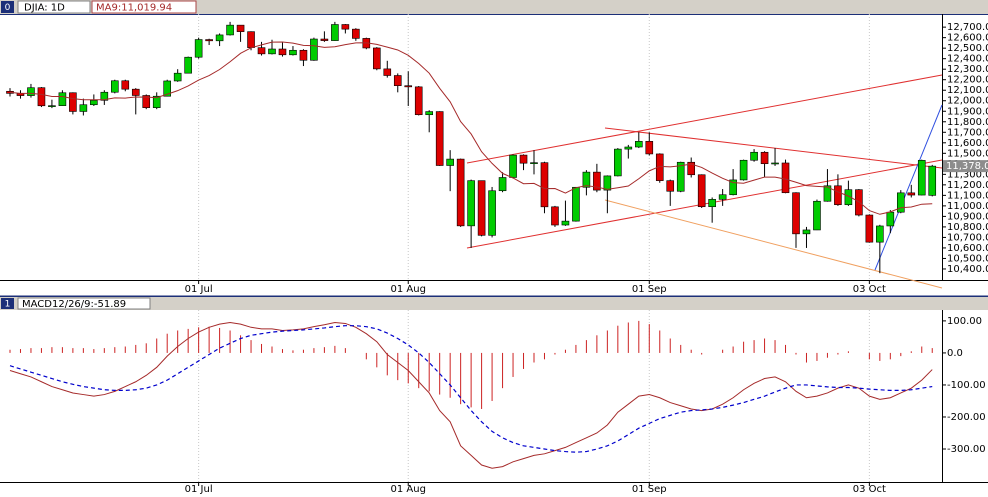 The height and width of the screenshot is (497, 988). I want to click on y-tick-label: 11,700.0, so click(967, 132).